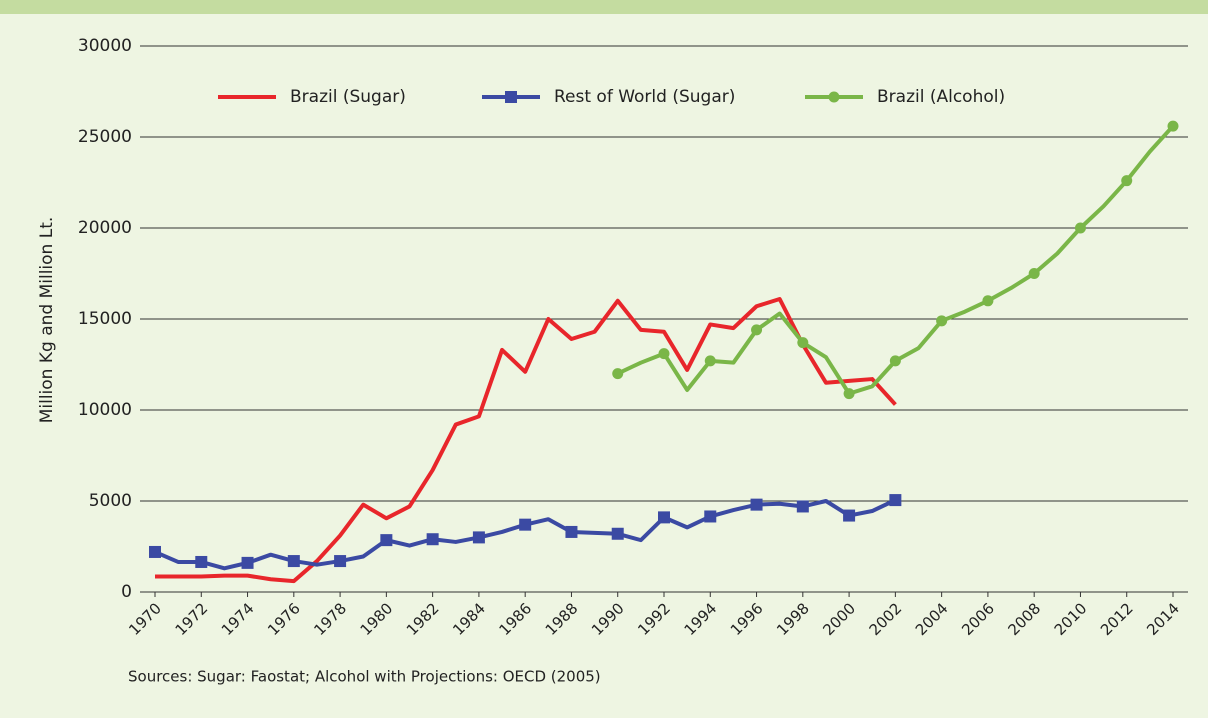 This screenshot has height=718, width=1208. Describe the element at coordinates (604, 7) in the screenshot. I see `top-band` at that location.